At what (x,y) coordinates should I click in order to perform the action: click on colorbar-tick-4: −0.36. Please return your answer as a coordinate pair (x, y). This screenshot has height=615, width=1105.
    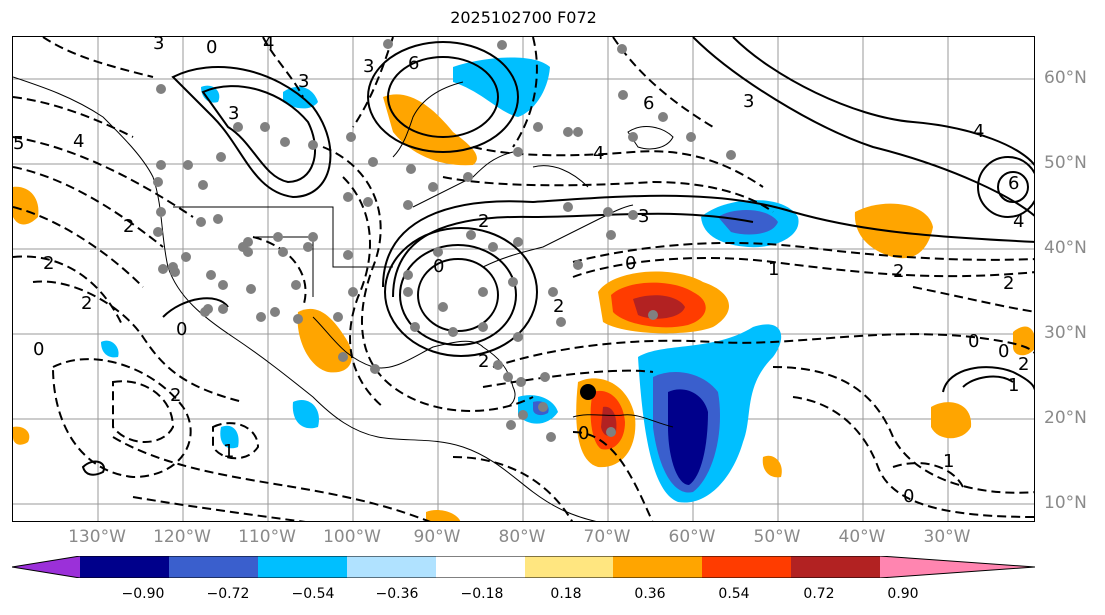
    Looking at the image, I should click on (397, 594).